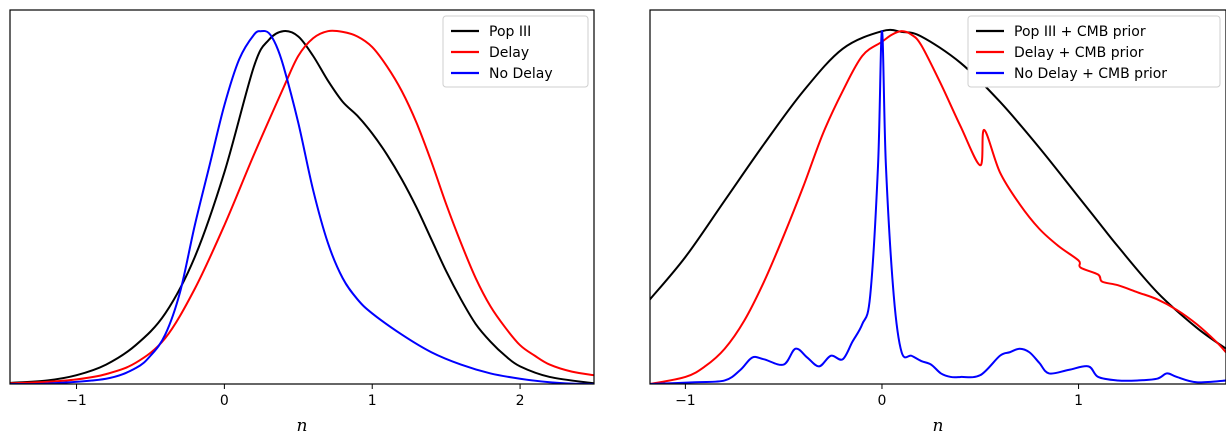  What do you see at coordinates (509, 53) in the screenshot?
I see `legend-entry-label: Delay` at bounding box center [509, 53].